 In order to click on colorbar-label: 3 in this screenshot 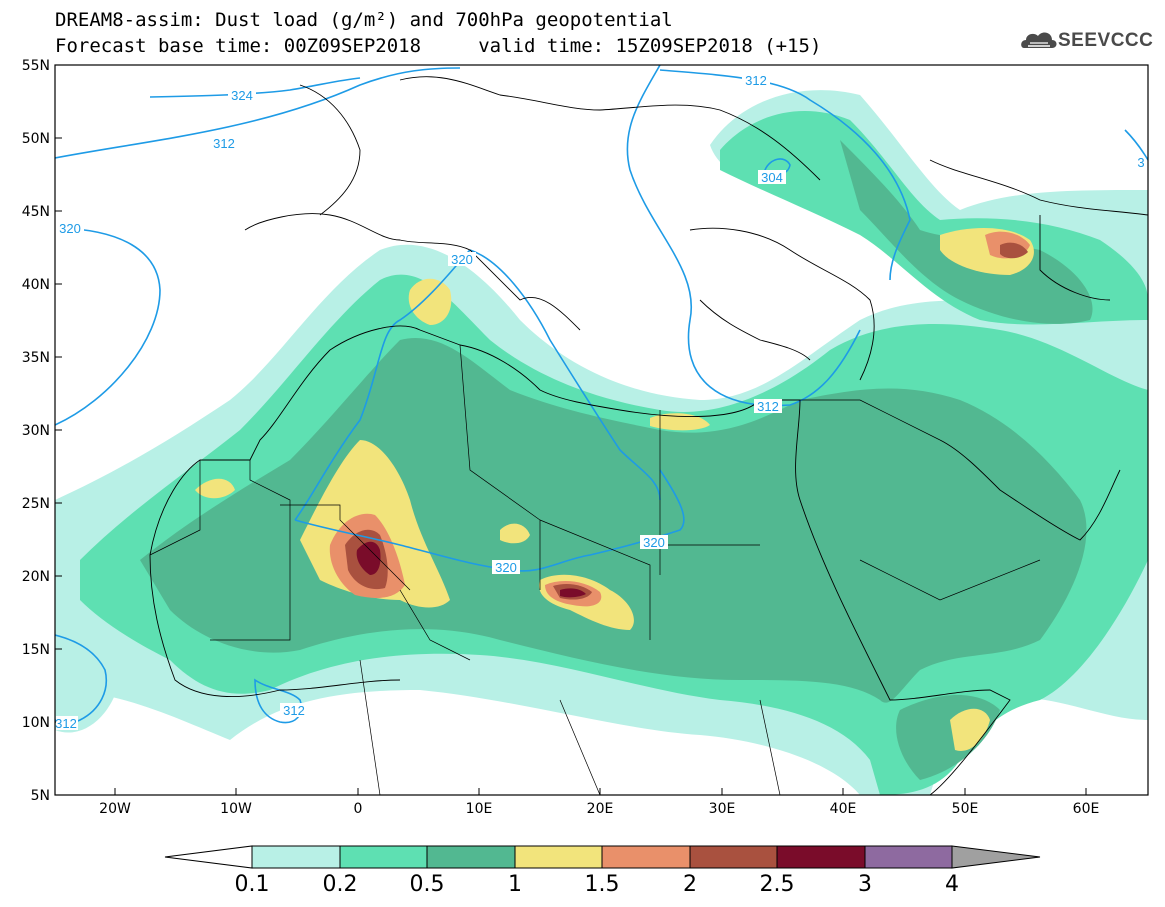, I will do `click(865, 884)`.